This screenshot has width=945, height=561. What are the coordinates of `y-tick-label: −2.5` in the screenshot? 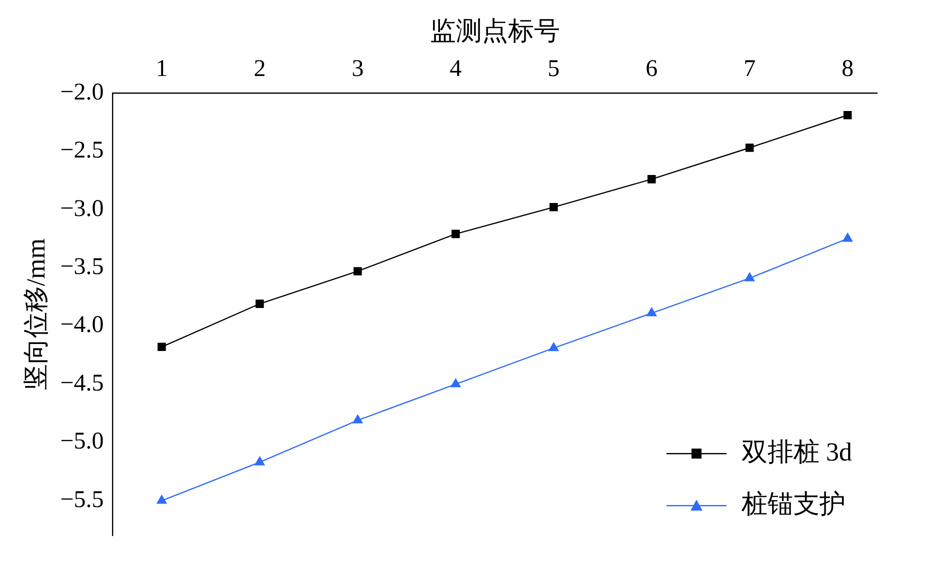 It's located at (82, 151).